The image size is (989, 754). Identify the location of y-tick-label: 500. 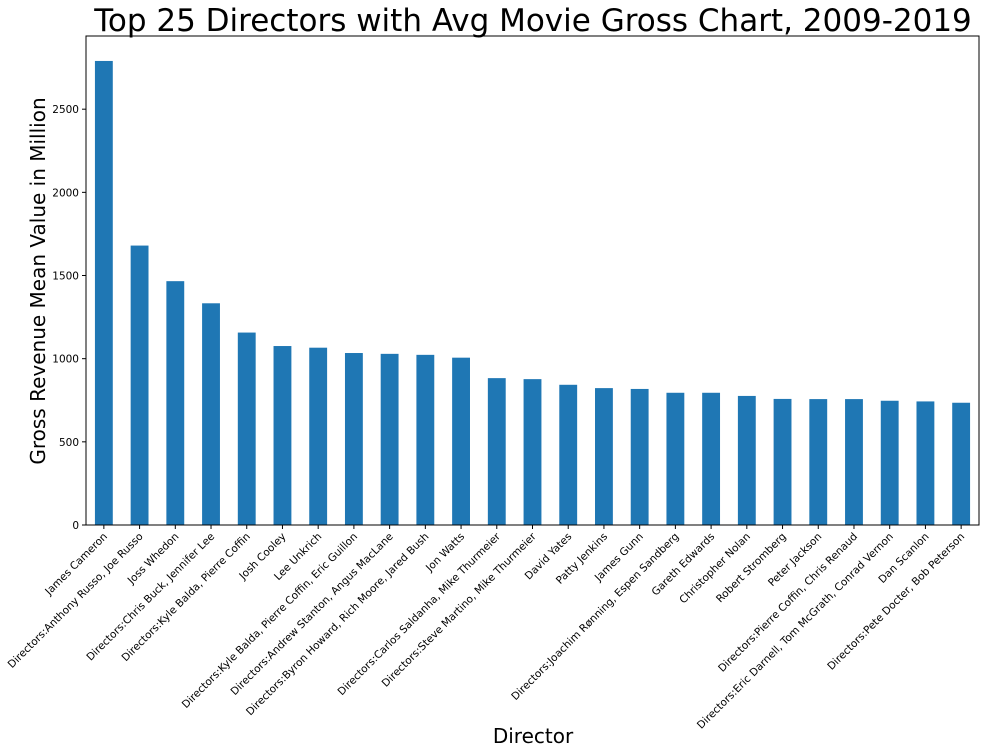
(69, 443).